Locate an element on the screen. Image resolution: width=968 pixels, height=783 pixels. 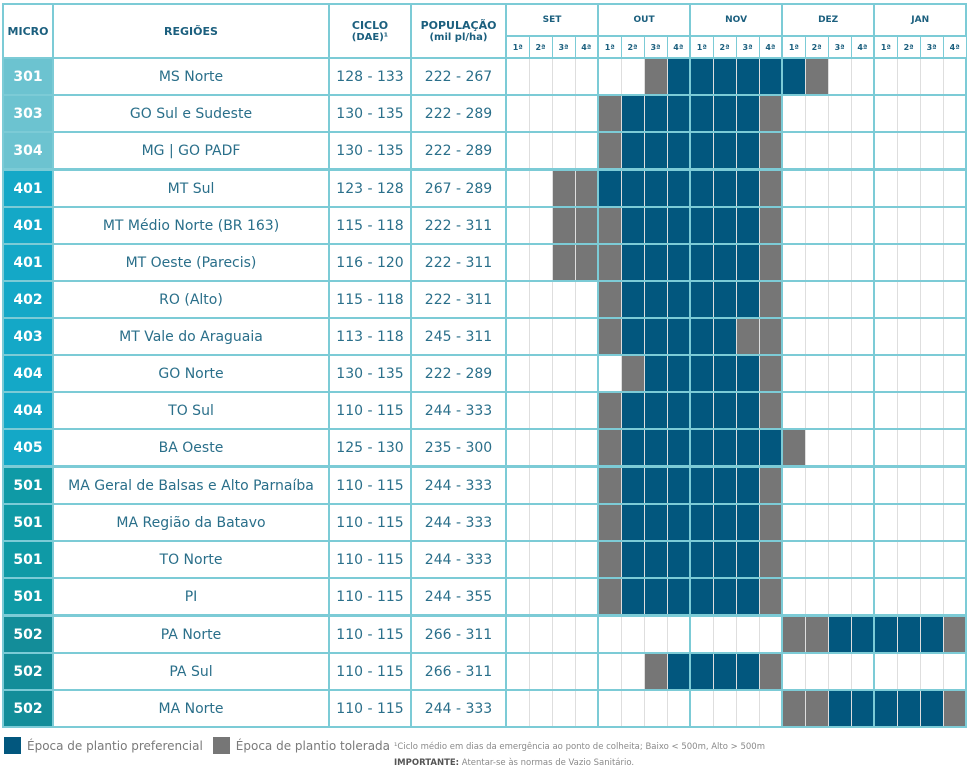
week-header: 2ª is located at coordinates (816, 47).